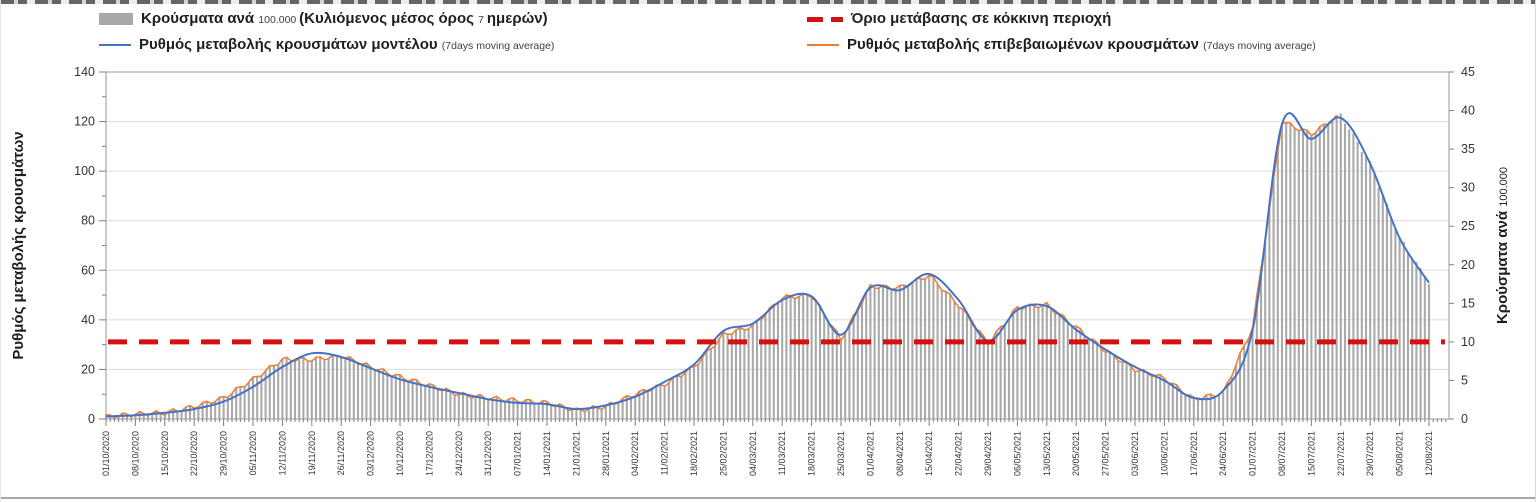 Image resolution: width=1536 pixels, height=502 pixels. What do you see at coordinates (116, 19) in the screenshot?
I see `bars-swatch` at bounding box center [116, 19].